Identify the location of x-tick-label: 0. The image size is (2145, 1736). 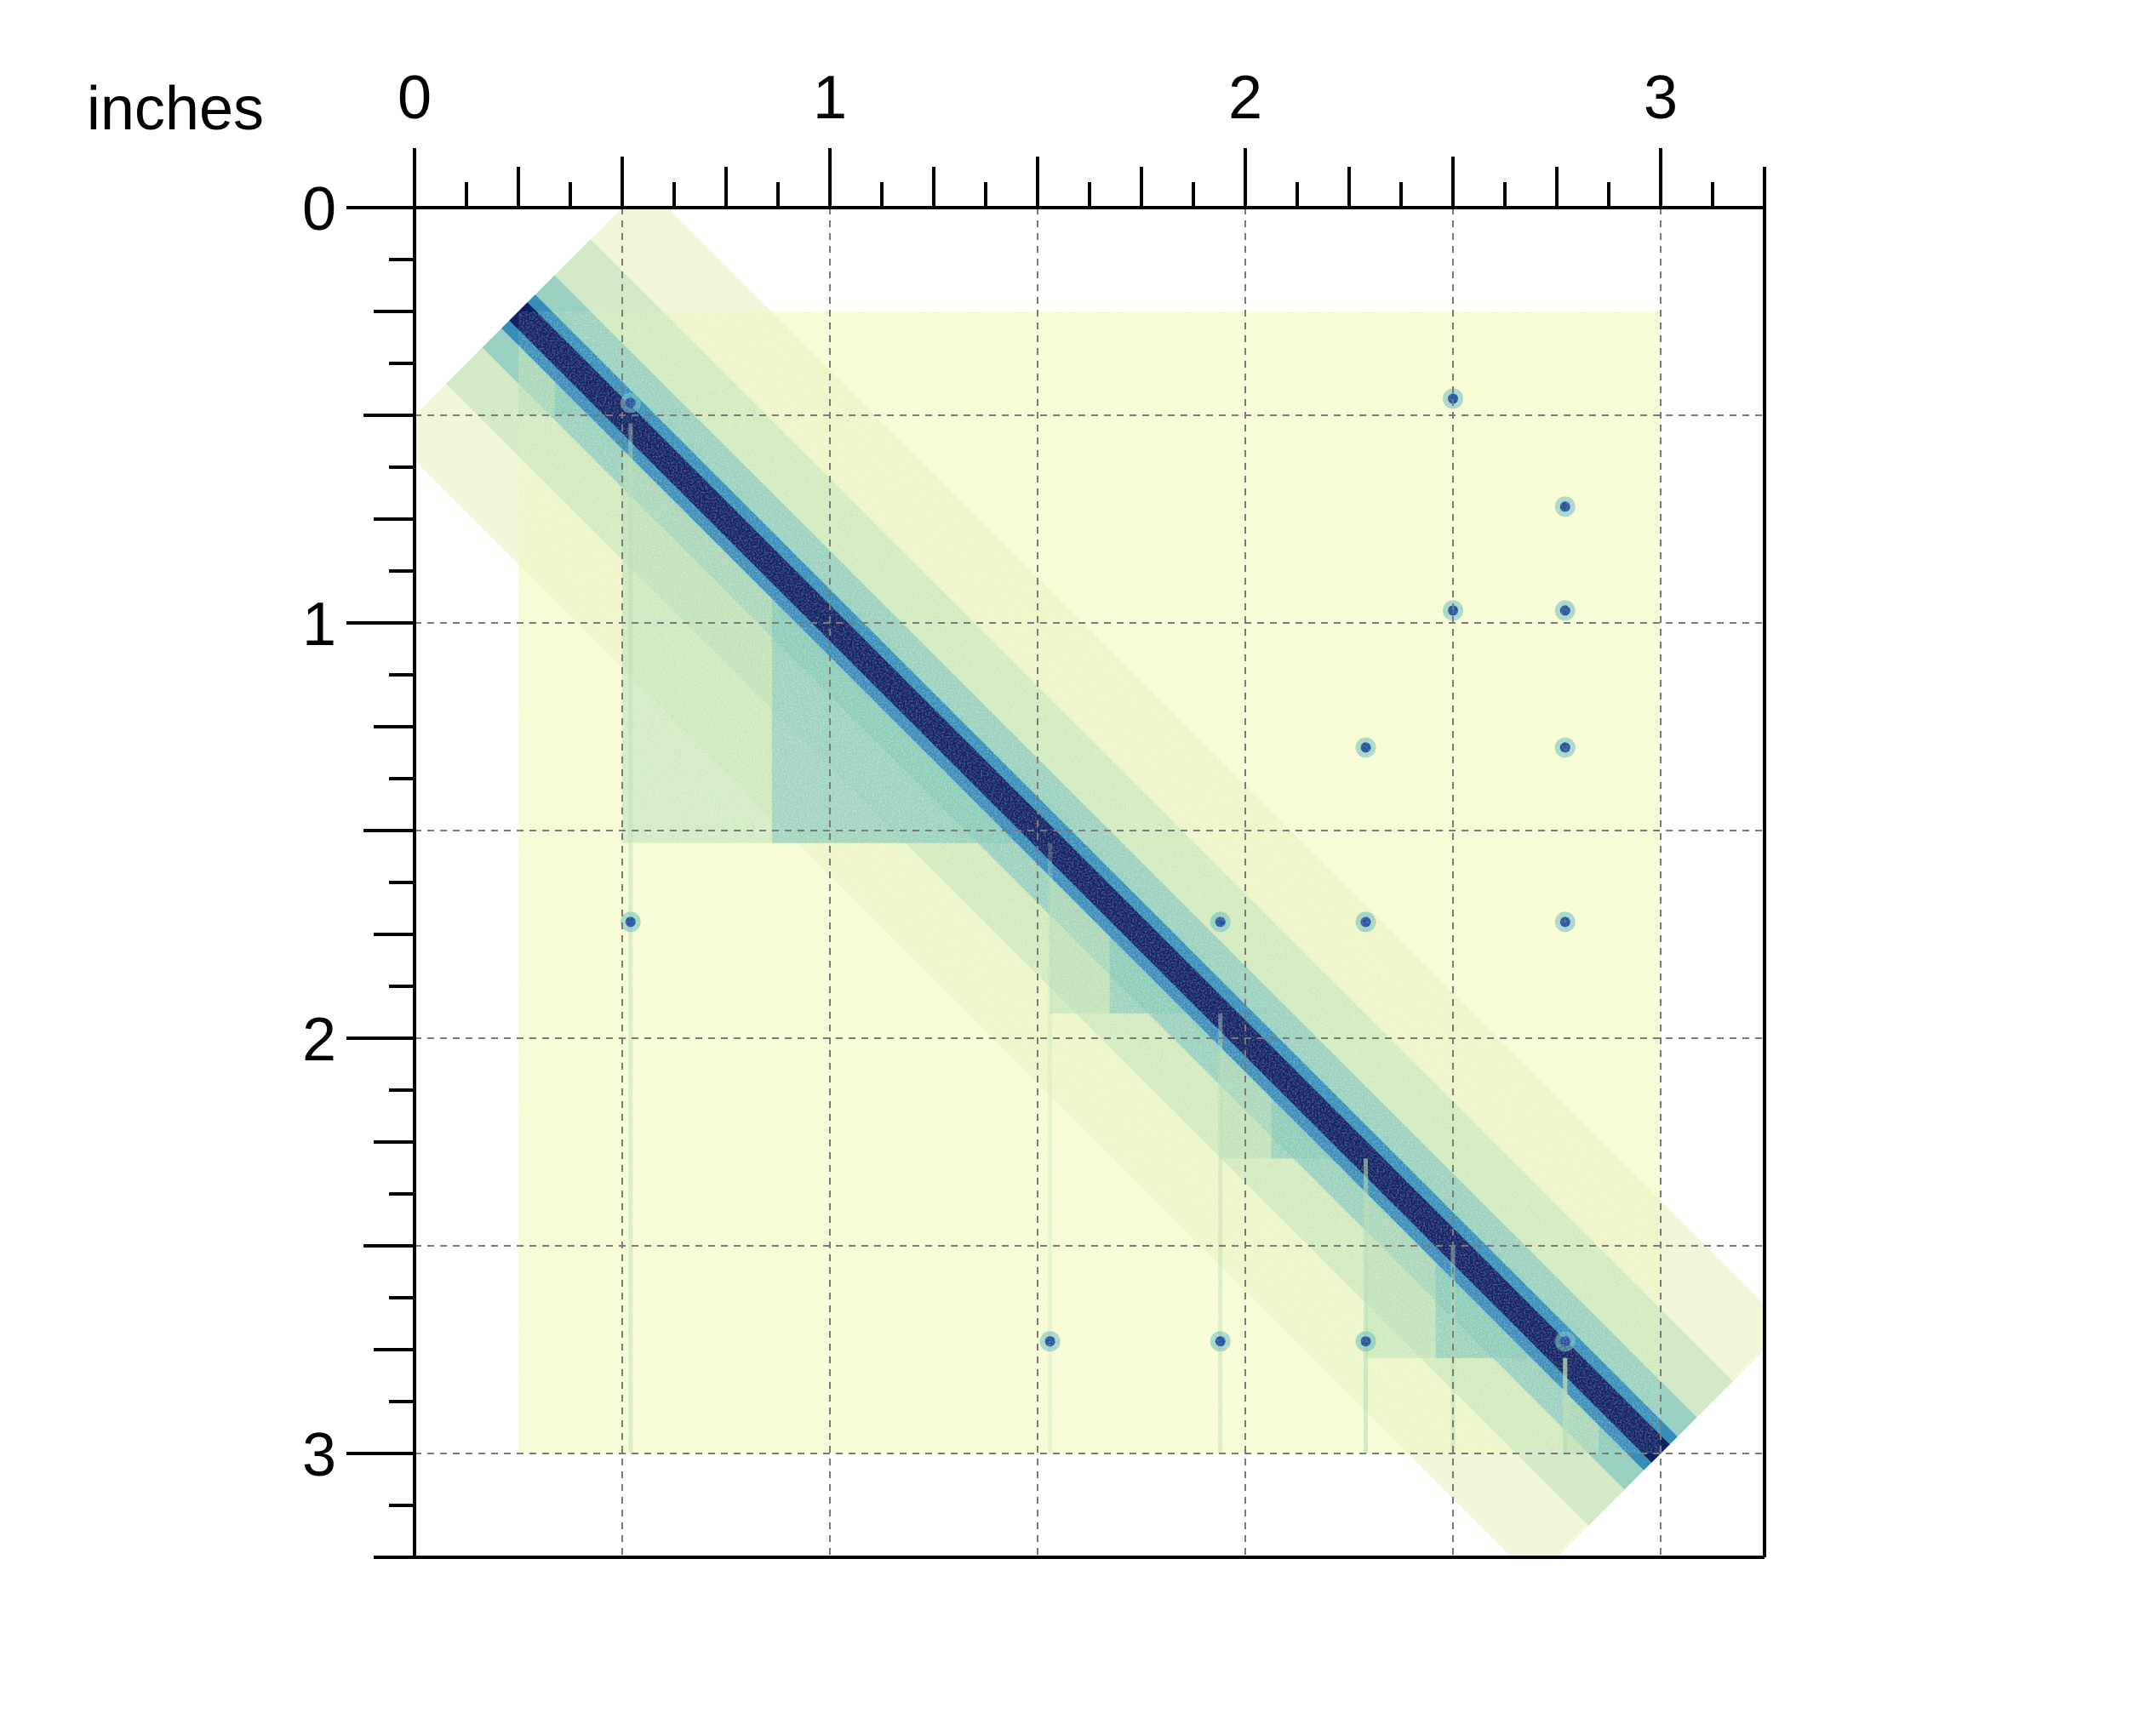
(415, 98).